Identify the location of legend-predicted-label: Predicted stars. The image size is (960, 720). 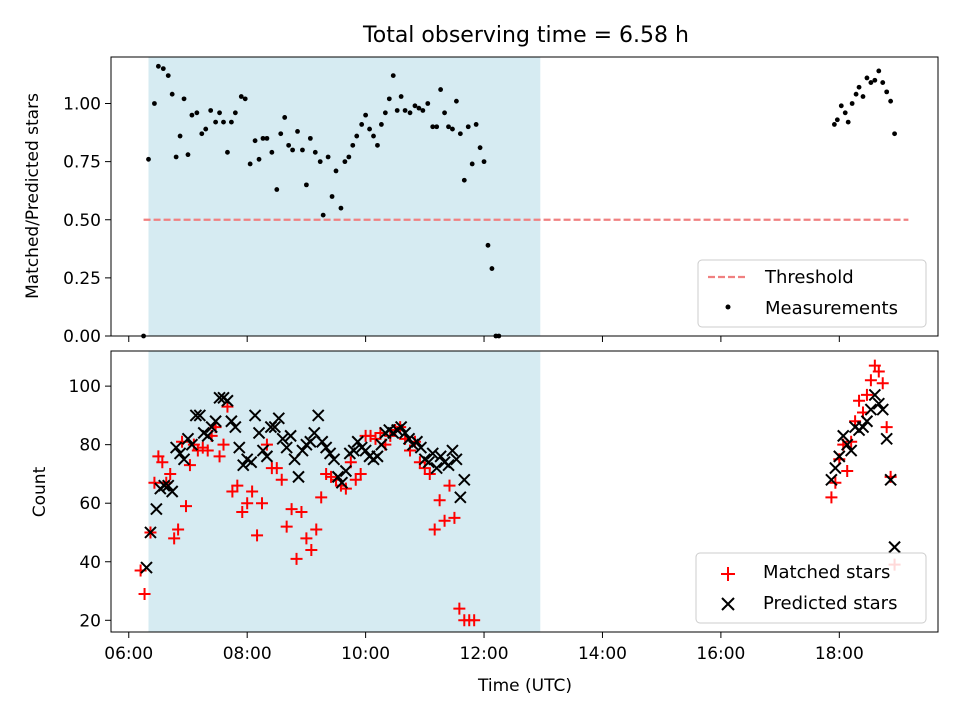
(830, 603).